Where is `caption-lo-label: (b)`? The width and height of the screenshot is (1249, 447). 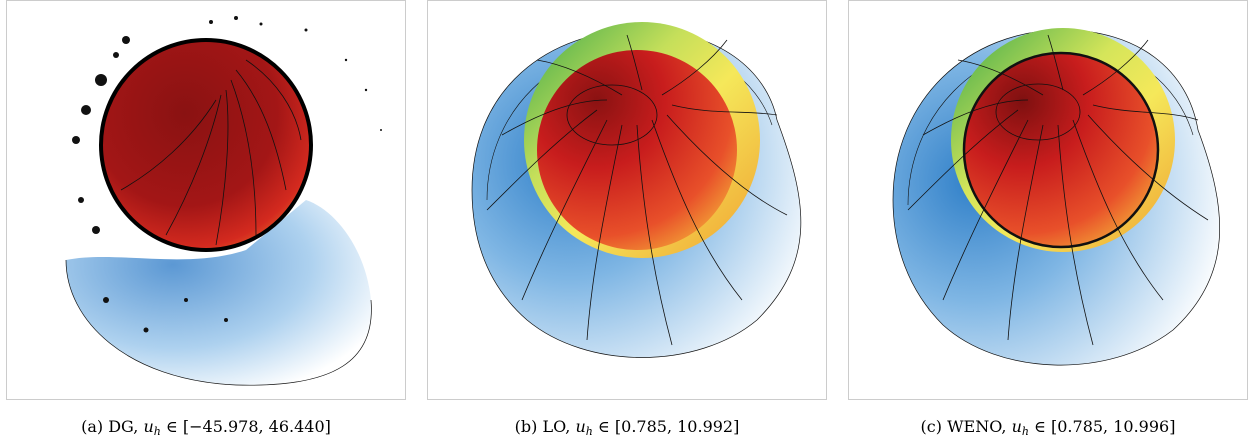
caption-lo-label: (b) is located at coordinates (526, 426).